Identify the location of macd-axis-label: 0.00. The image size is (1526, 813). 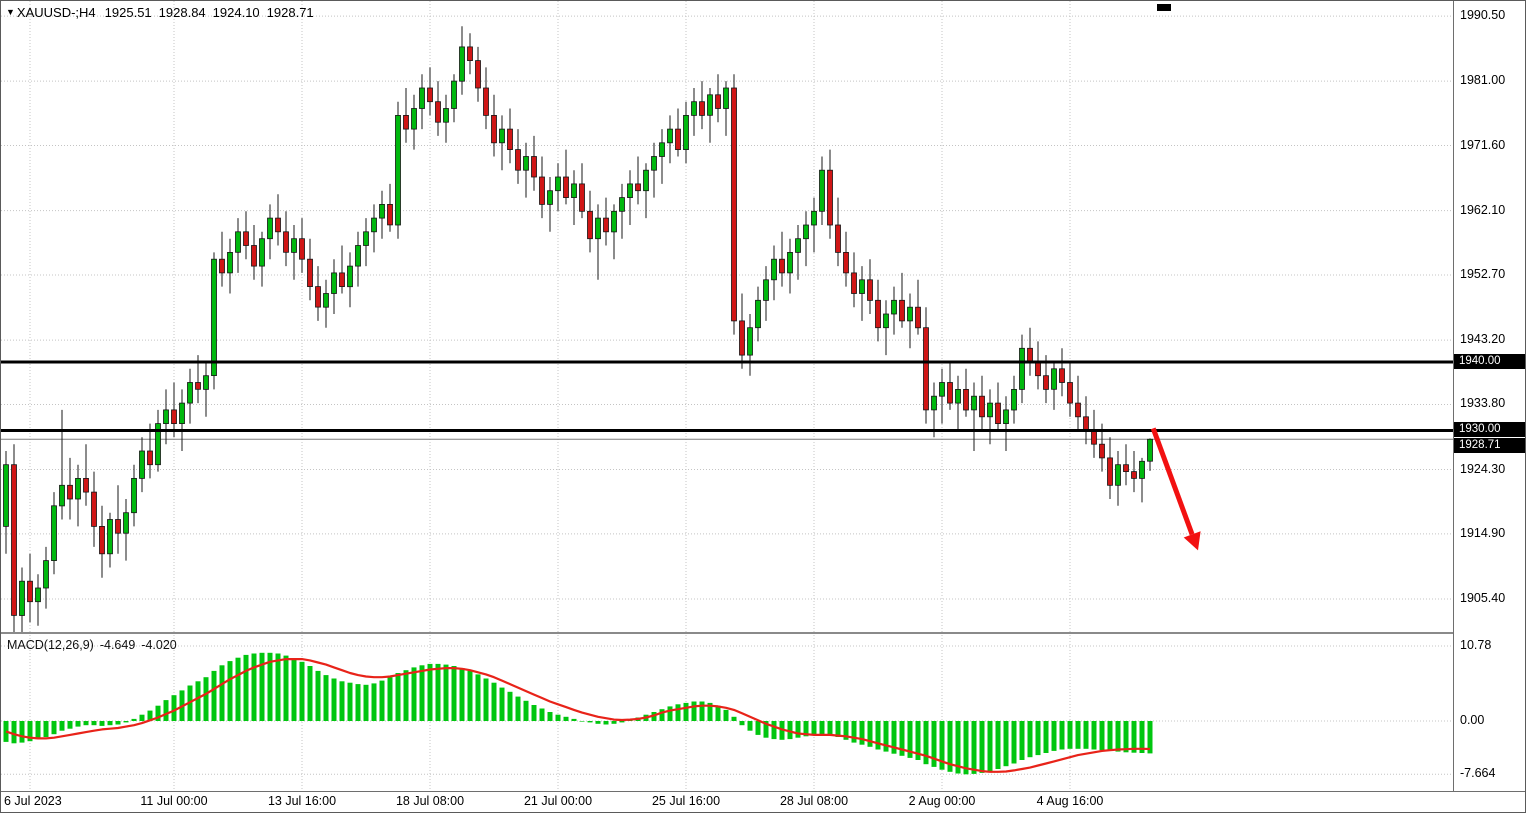
(1472, 720).